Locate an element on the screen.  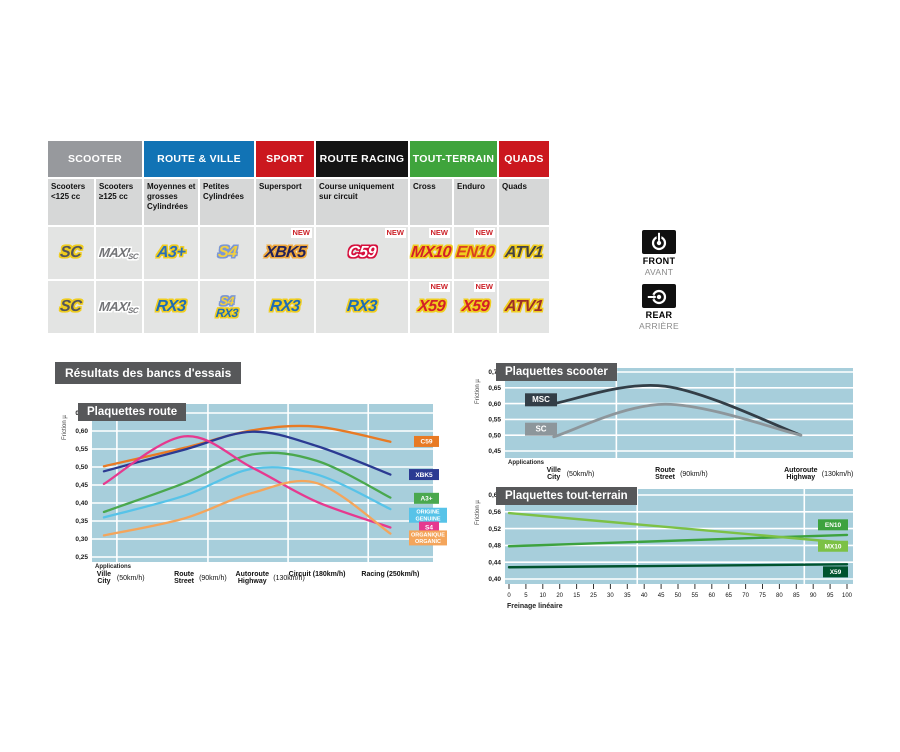
category-header: SCOOTER is located at coordinates (95, 159).